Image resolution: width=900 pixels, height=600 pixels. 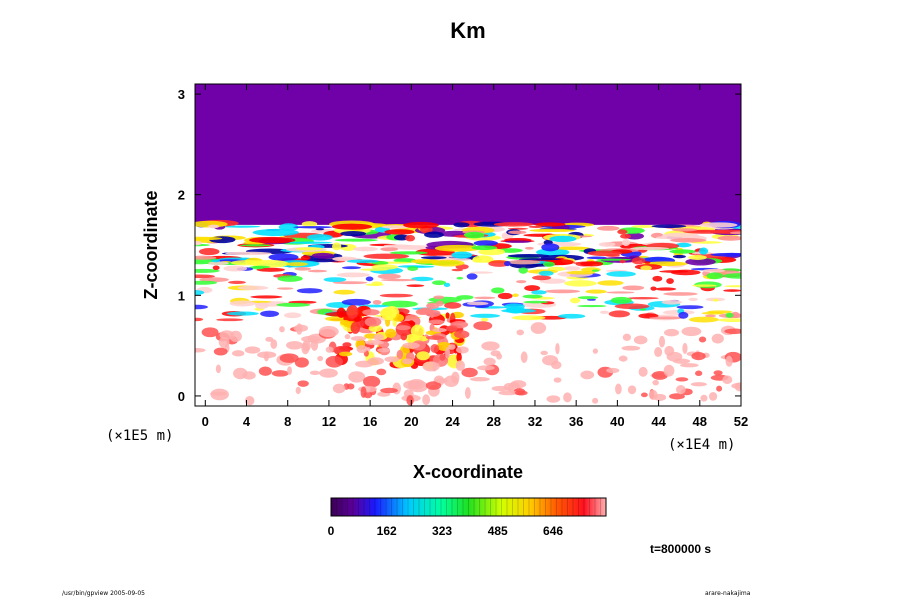 What do you see at coordinates (680, 549) in the screenshot?
I see `time-annotation: t=800000 s` at bounding box center [680, 549].